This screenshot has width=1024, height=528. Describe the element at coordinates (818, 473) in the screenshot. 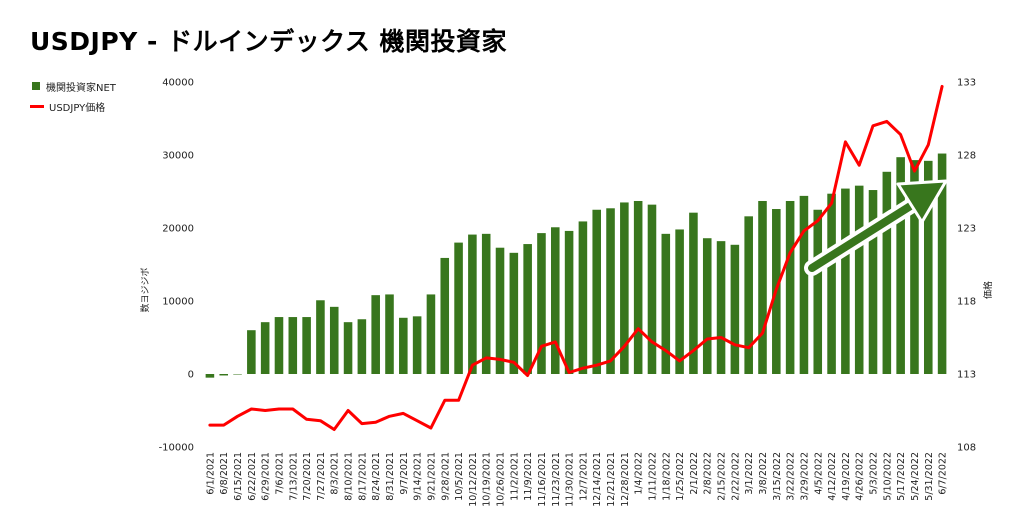

I see `x-tick-label: 4/5/2022` at that location.